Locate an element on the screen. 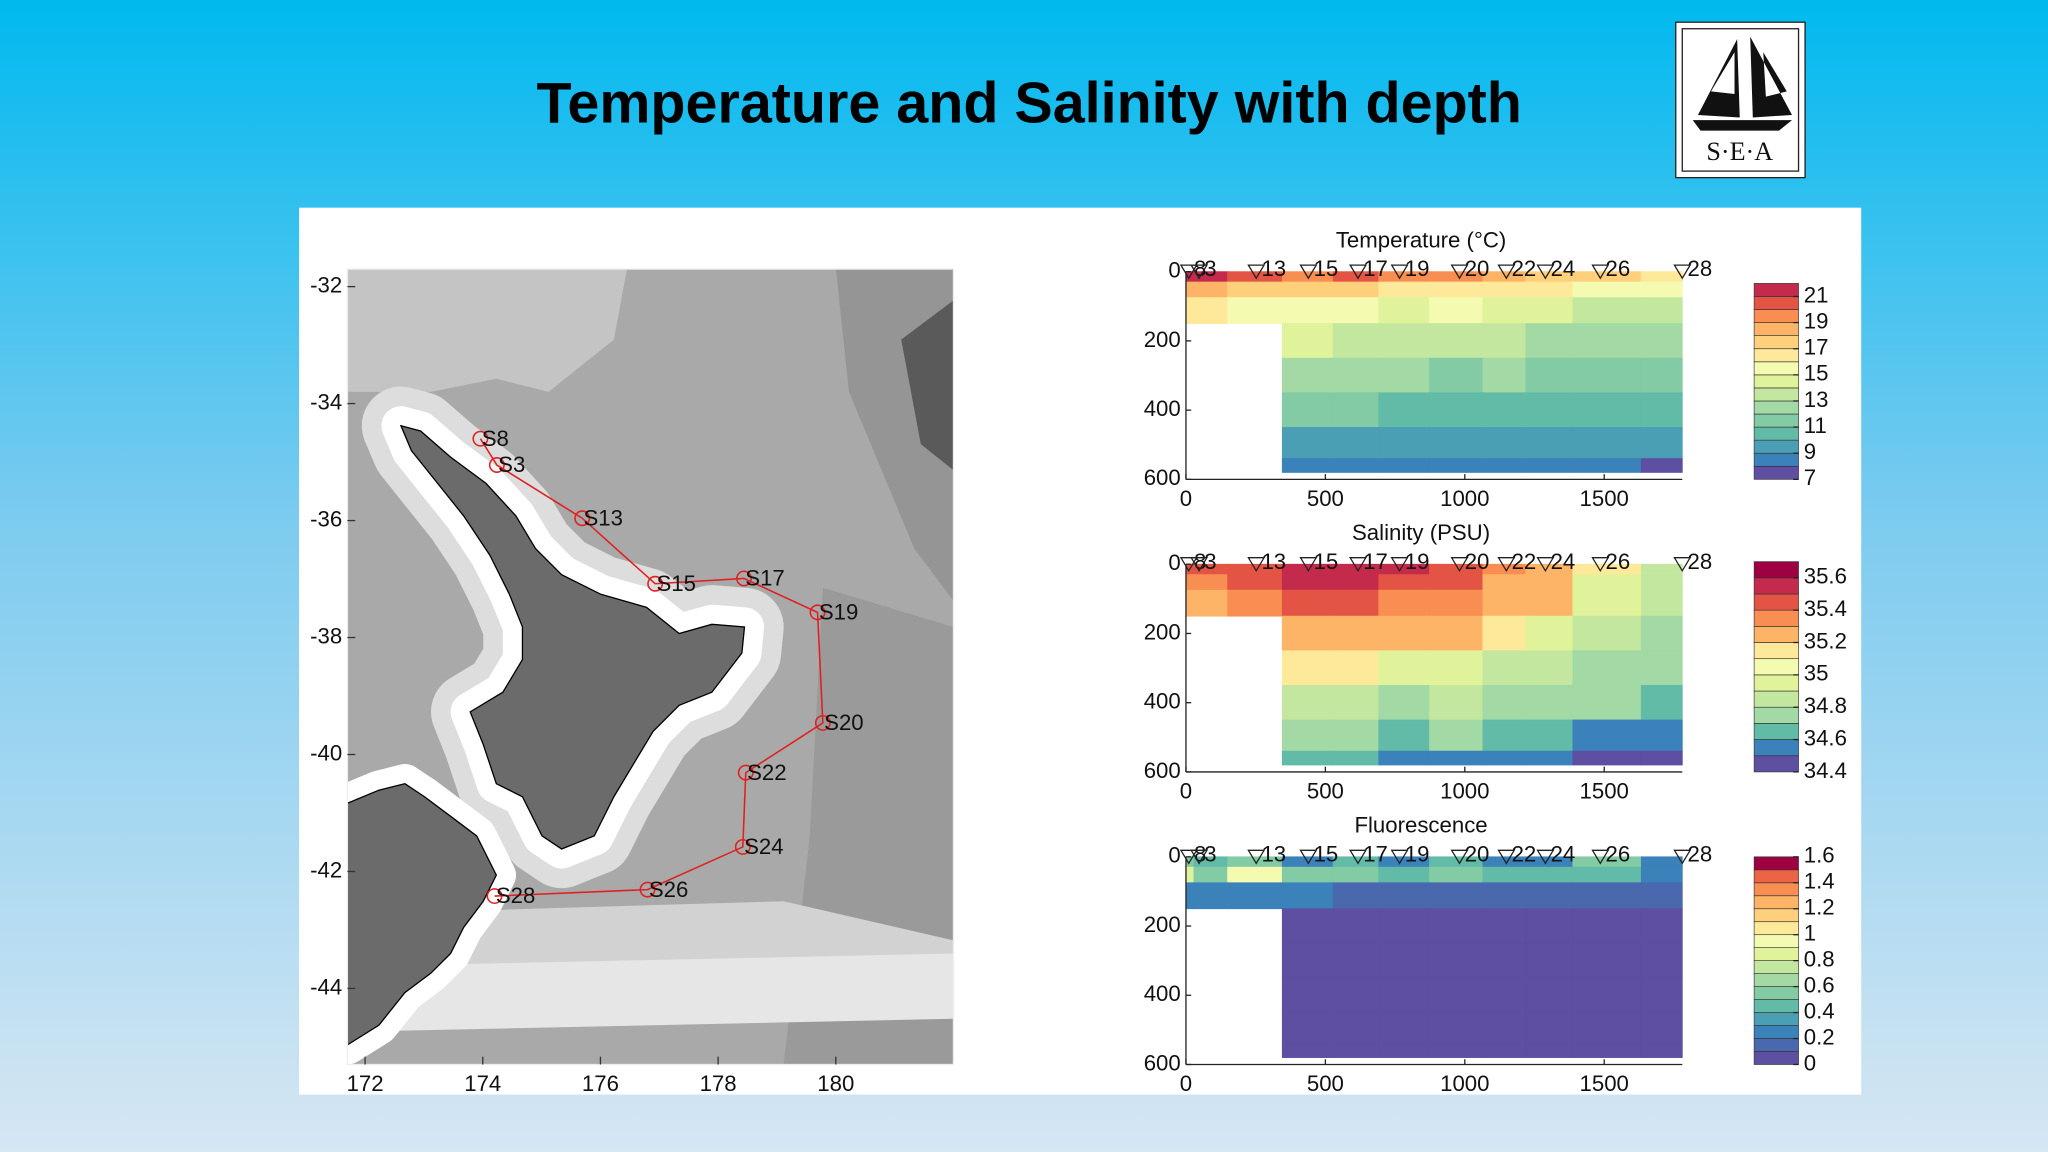 Image resolution: width=2048 pixels, height=1152 pixels. colorbar-label: 35.2 is located at coordinates (1825, 640).